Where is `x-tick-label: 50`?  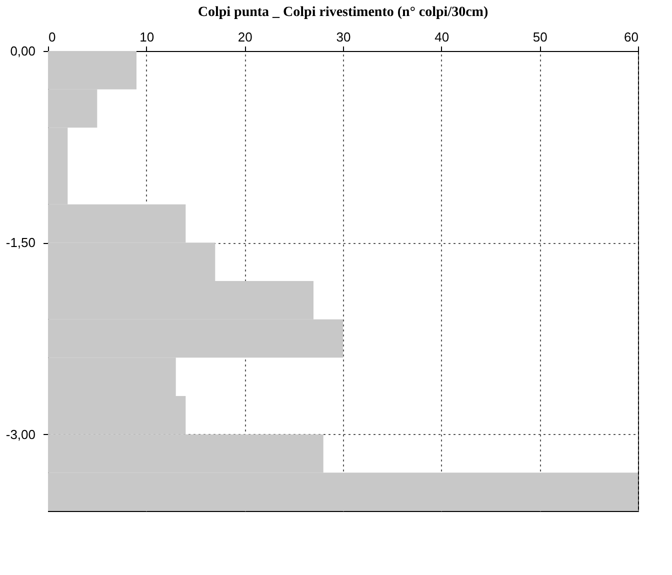 x-tick-label: 50 is located at coordinates (540, 37).